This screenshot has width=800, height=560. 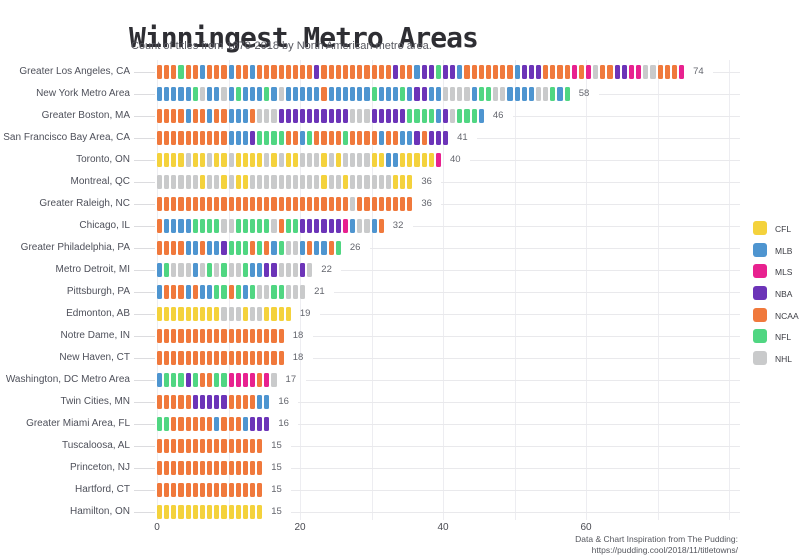 What do you see at coordinates (426, 181) in the screenshot?
I see `row-total-value: 36` at bounding box center [426, 181].